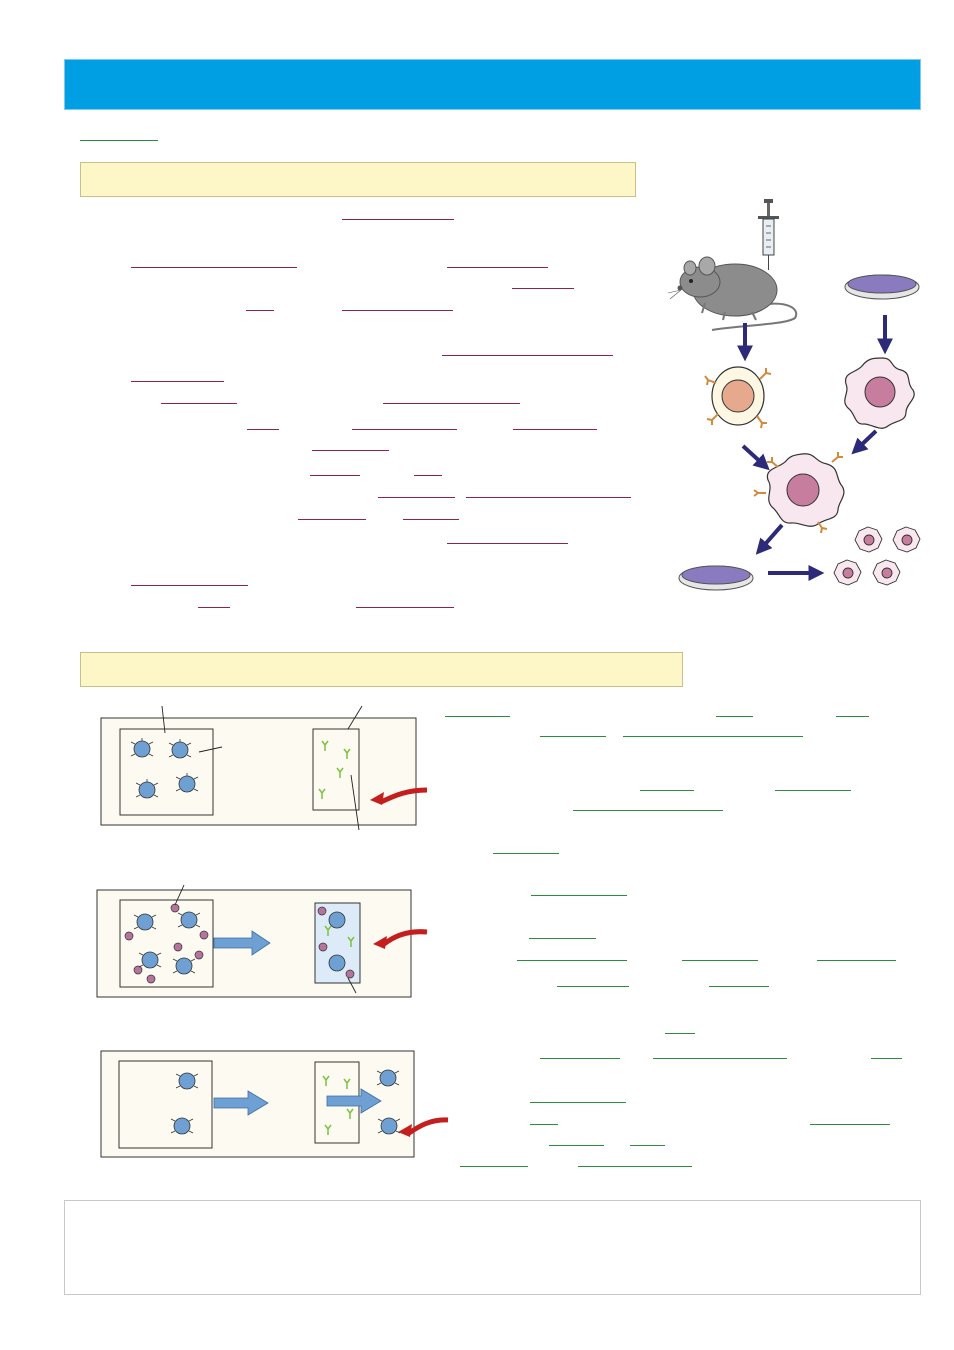 Image resolution: width=954 pixels, height=1350 pixels. I want to click on hybridoma-icon, so click(799, 493).